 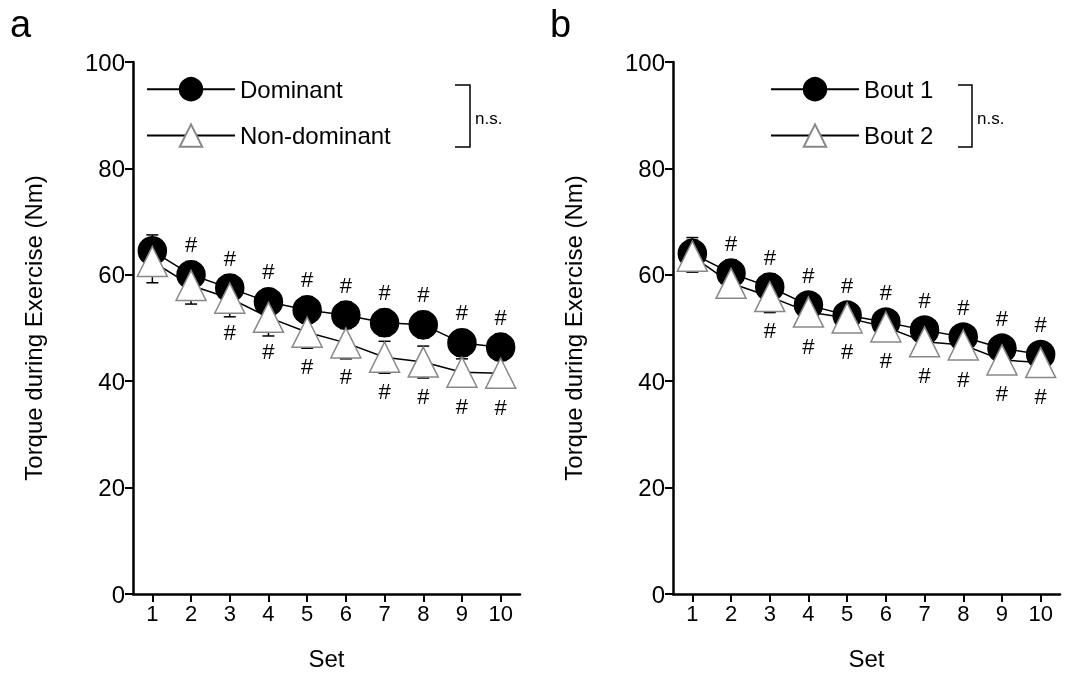 What do you see at coordinates (292, 89) in the screenshot?
I see `legend-label: Dominant` at bounding box center [292, 89].